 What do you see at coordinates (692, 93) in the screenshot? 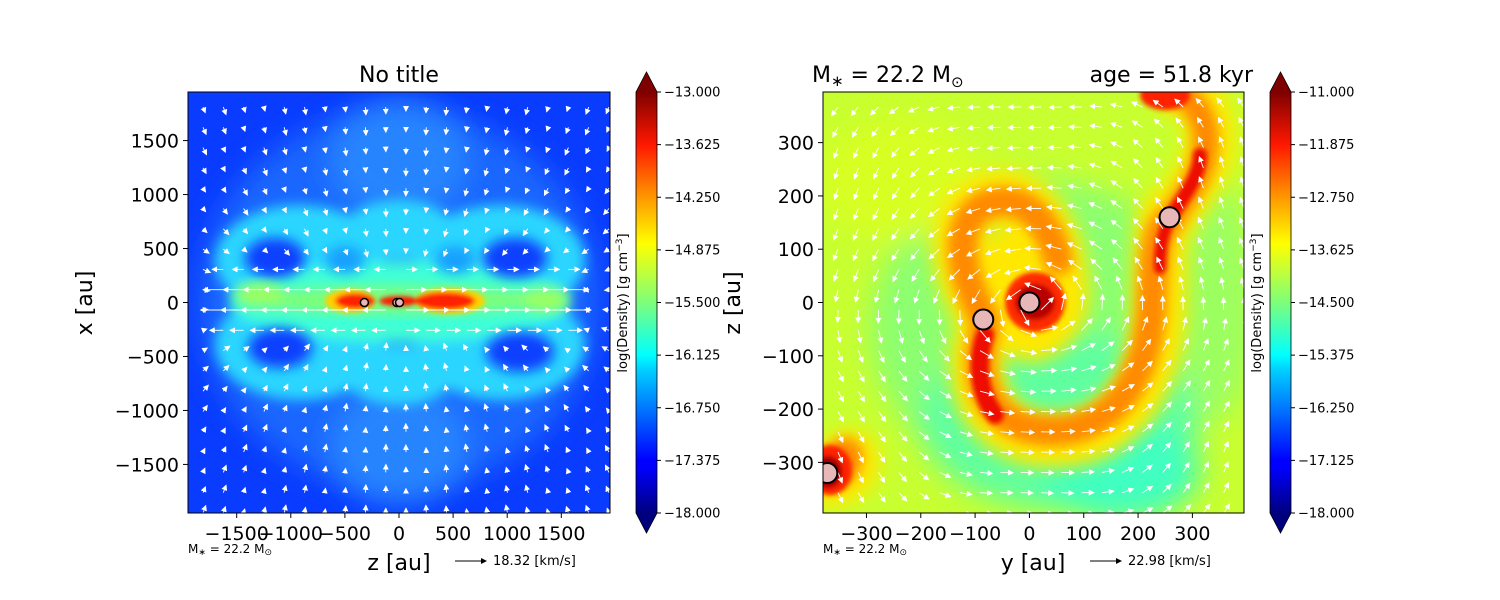
I see `colorbar-tick-label: −13.000` at bounding box center [692, 93].